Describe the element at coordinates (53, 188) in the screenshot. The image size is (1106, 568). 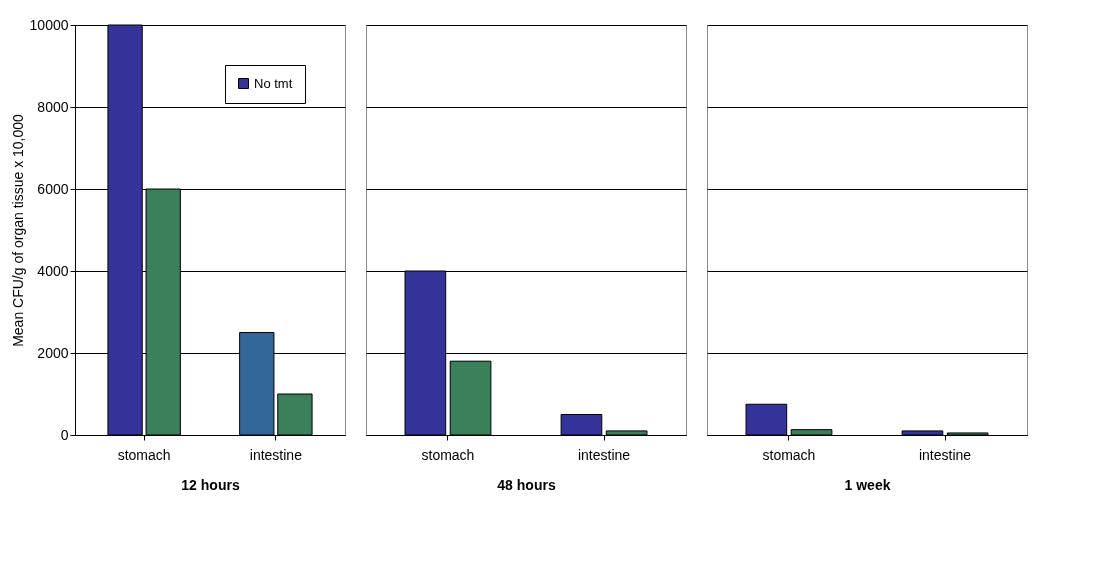
I see `y-tick-label: 6000` at that location.